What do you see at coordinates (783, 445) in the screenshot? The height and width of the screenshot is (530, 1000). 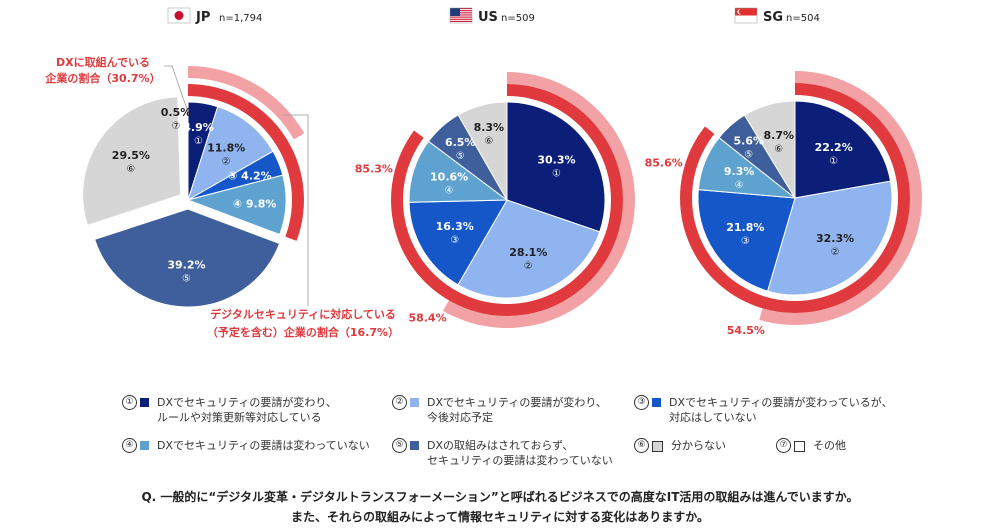 I see `legend-number: ⑦` at bounding box center [783, 445].